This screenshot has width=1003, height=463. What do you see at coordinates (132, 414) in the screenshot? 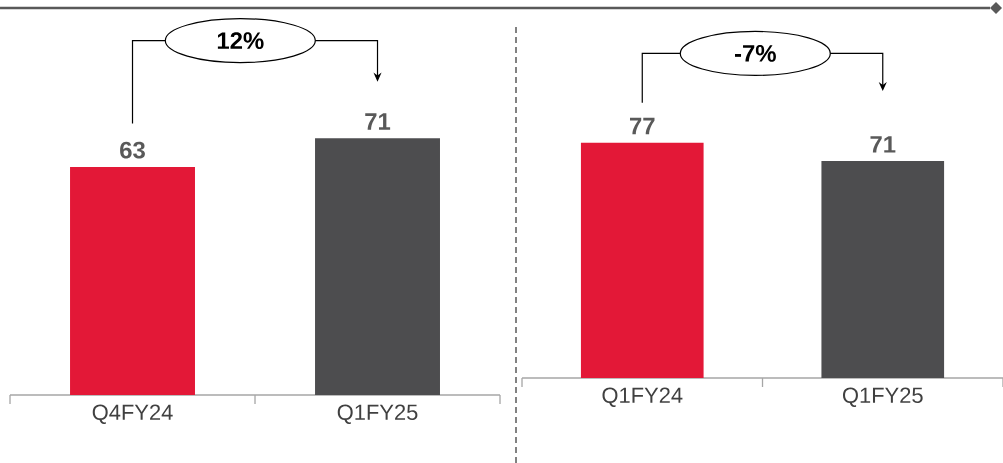
I see `x-tick-label: Q4FY24` at bounding box center [132, 414].